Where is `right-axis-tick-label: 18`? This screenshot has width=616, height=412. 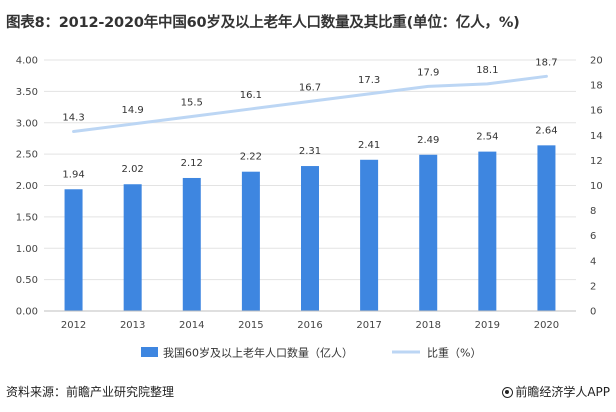
right-axis-tick-label: 18 is located at coordinates (596, 86).